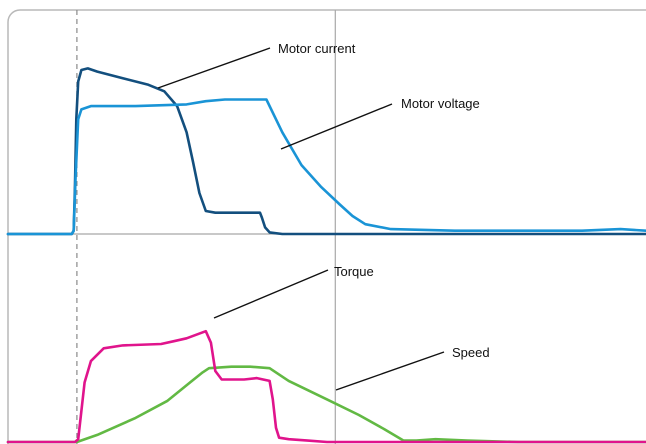 This screenshot has width=646, height=444. What do you see at coordinates (354, 271) in the screenshot?
I see `callout-label-torque: Torque` at bounding box center [354, 271].